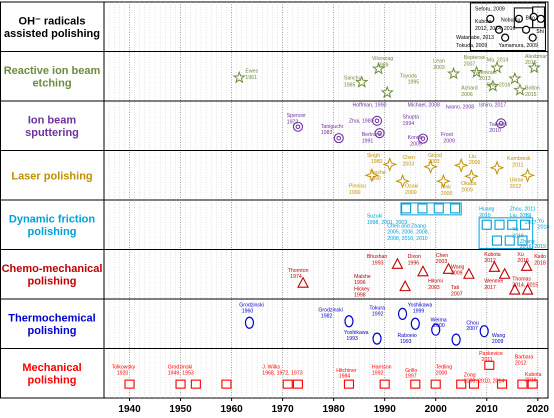 The width and height of the screenshot is (554, 418). I want to click on rie-annotation-8: Lean, so click(439, 61).